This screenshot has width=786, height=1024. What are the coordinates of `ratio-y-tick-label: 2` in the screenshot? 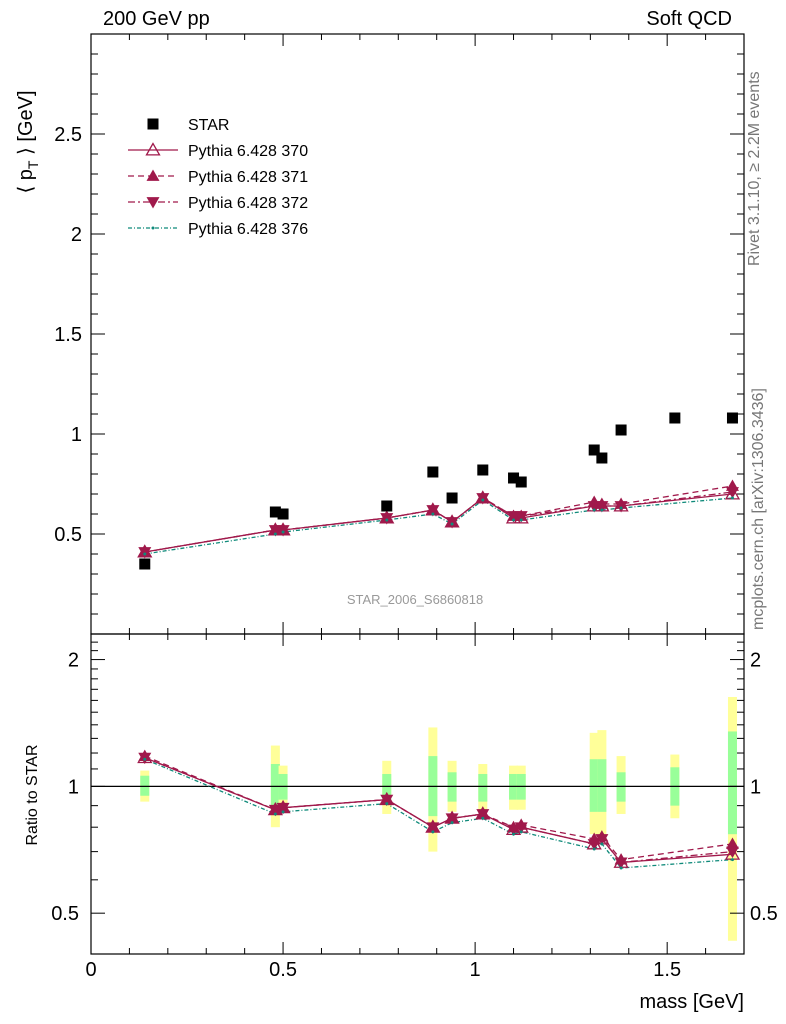 It's located at (73, 661).